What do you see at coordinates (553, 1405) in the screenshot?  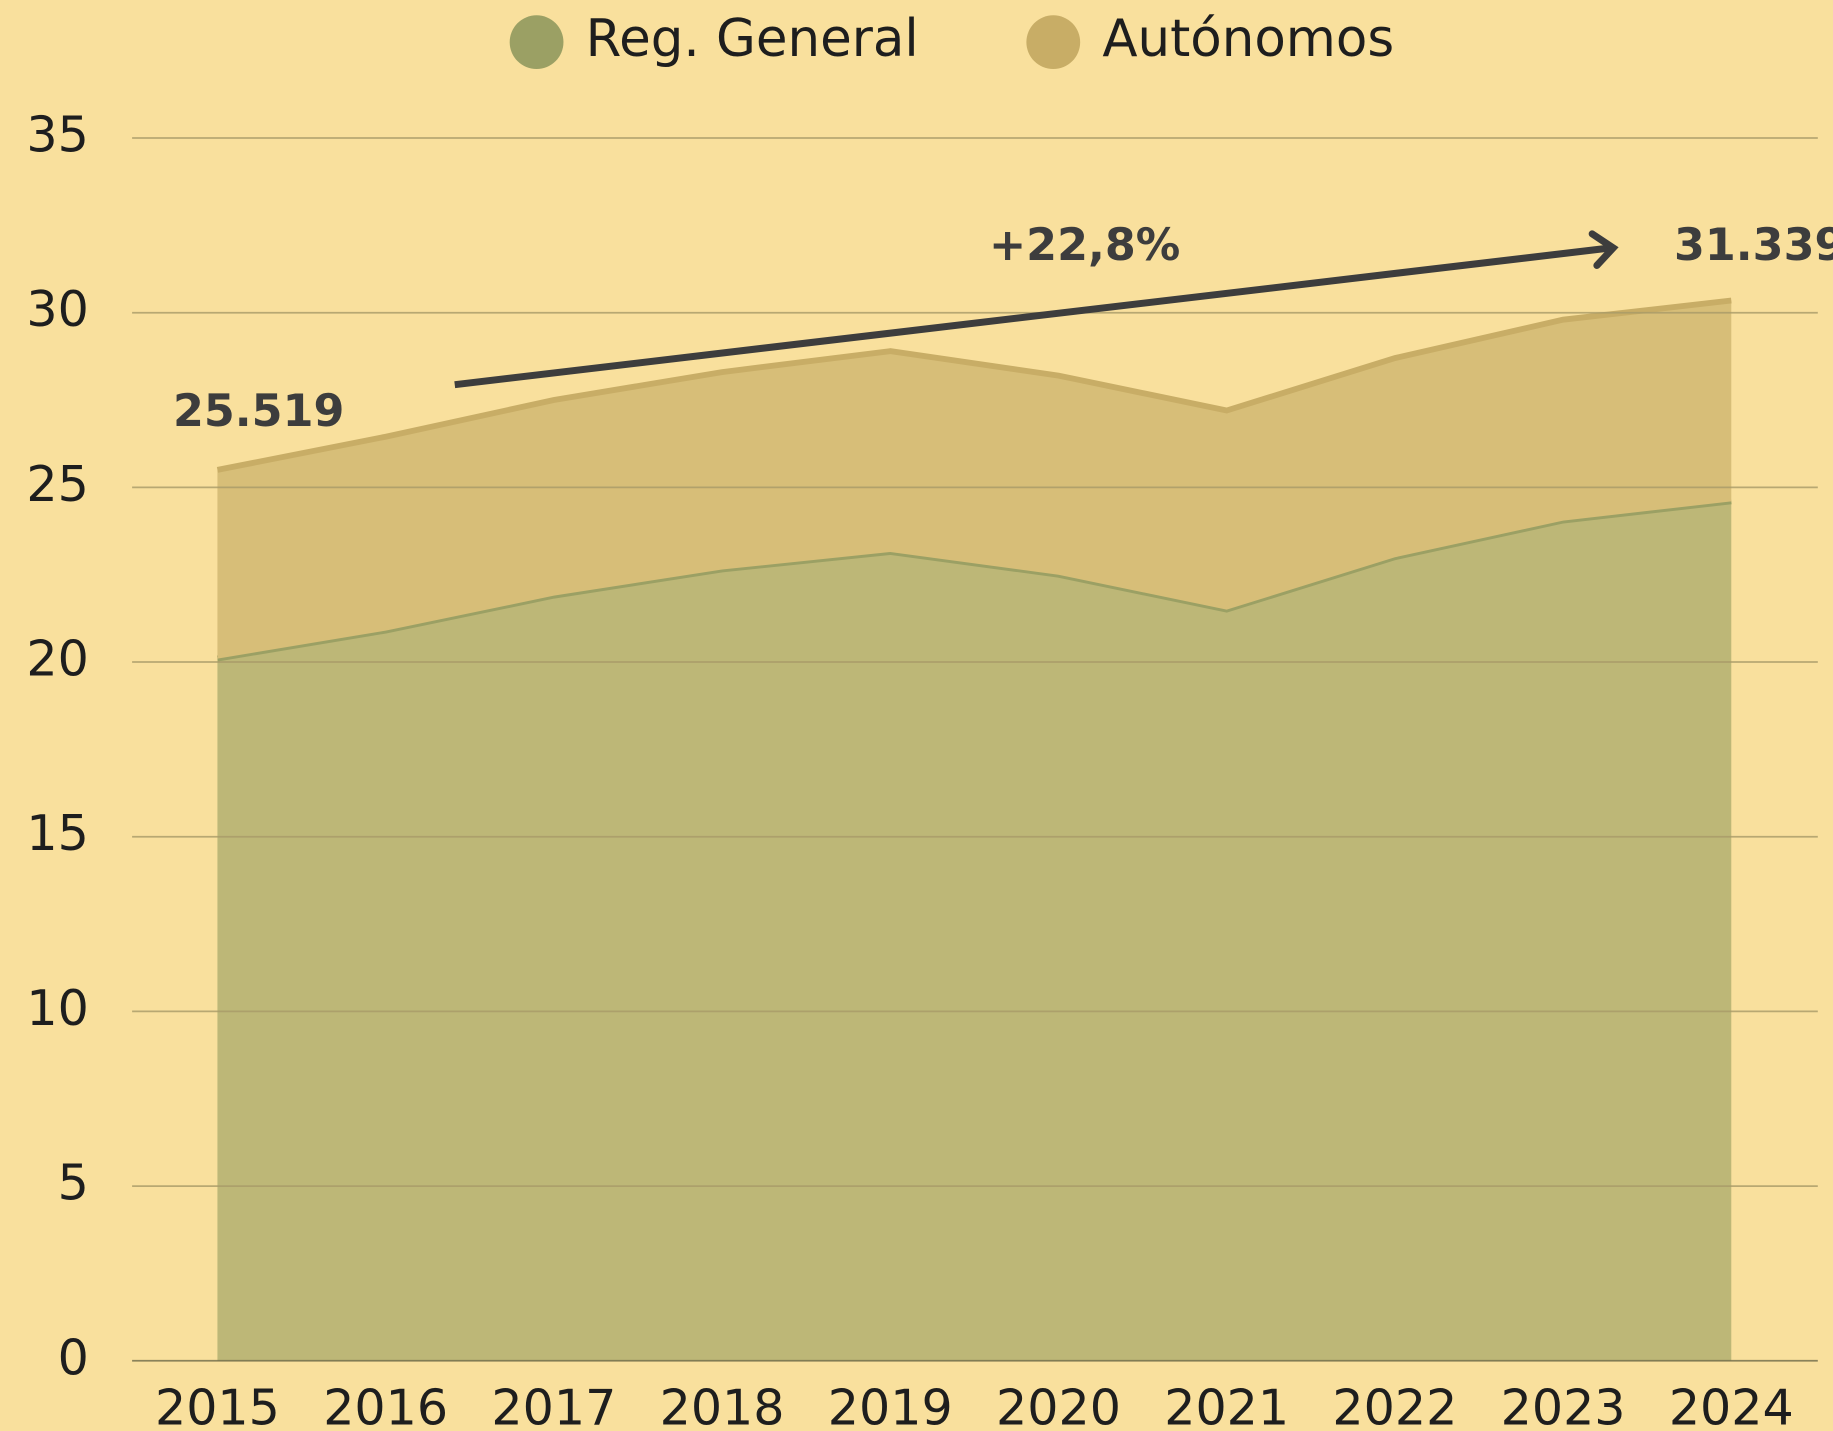 I see `x-tick-label: 2017` at bounding box center [553, 1405].